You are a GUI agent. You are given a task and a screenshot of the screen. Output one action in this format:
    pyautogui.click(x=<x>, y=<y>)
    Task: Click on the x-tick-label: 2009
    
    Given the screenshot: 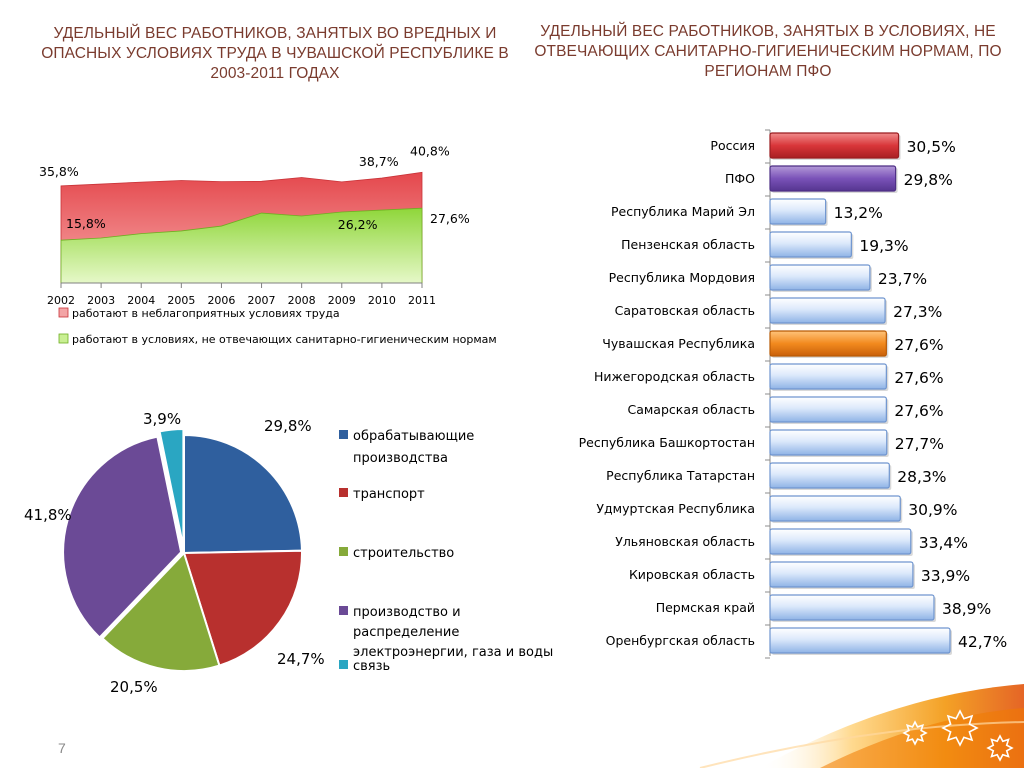 What is the action you would take?
    pyautogui.click(x=342, y=300)
    